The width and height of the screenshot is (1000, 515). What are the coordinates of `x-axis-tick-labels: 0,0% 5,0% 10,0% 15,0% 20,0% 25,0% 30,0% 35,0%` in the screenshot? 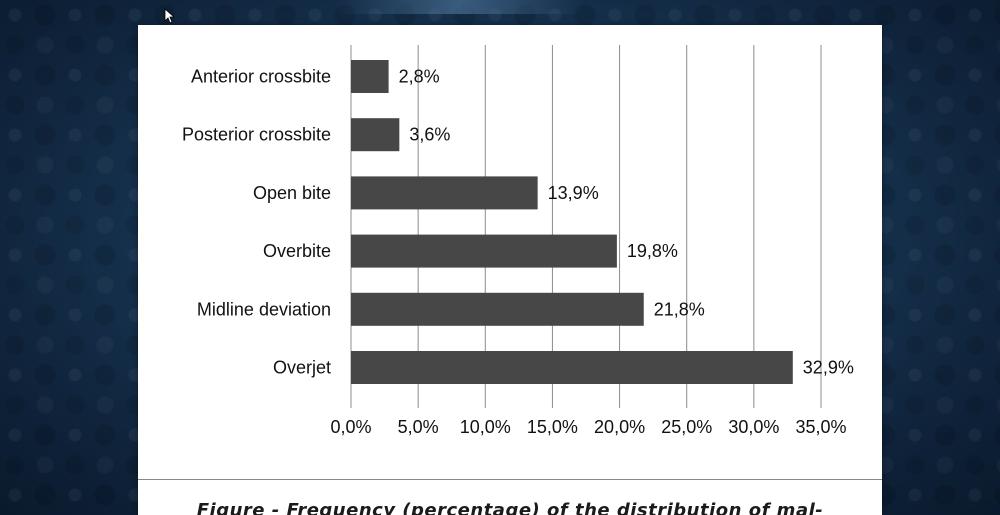 It's located at (588, 427).